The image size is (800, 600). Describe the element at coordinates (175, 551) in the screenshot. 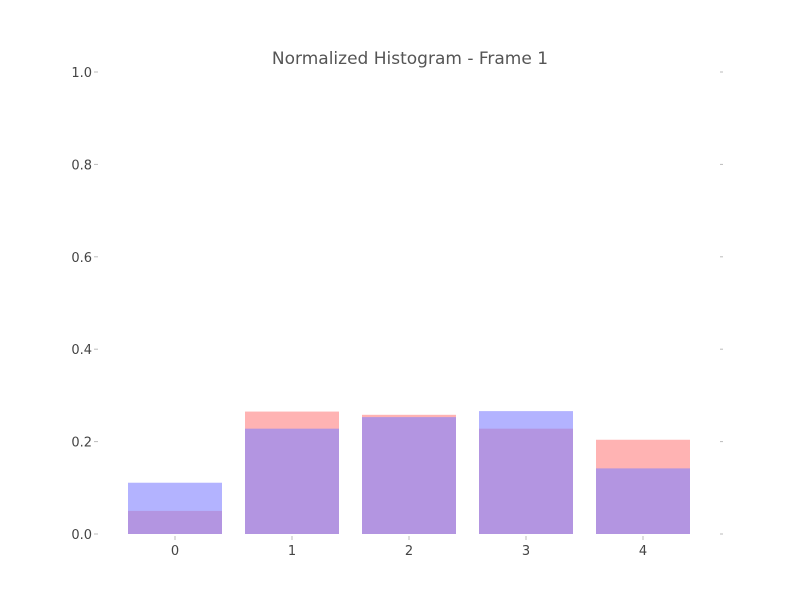

I see `x-tick-label: 0` at that location.